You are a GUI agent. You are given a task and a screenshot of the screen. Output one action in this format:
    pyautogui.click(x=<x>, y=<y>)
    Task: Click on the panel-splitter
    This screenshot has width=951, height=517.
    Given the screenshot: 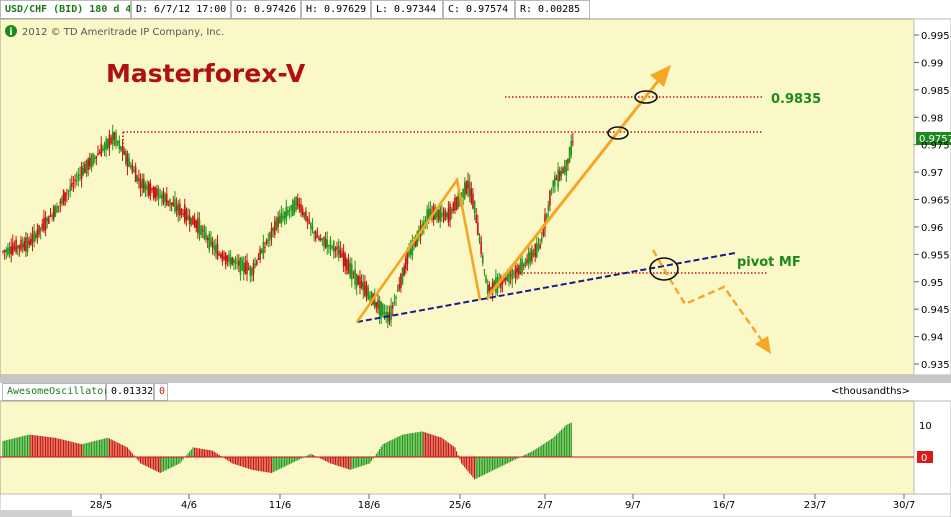 What is the action you would take?
    pyautogui.click(x=475, y=379)
    